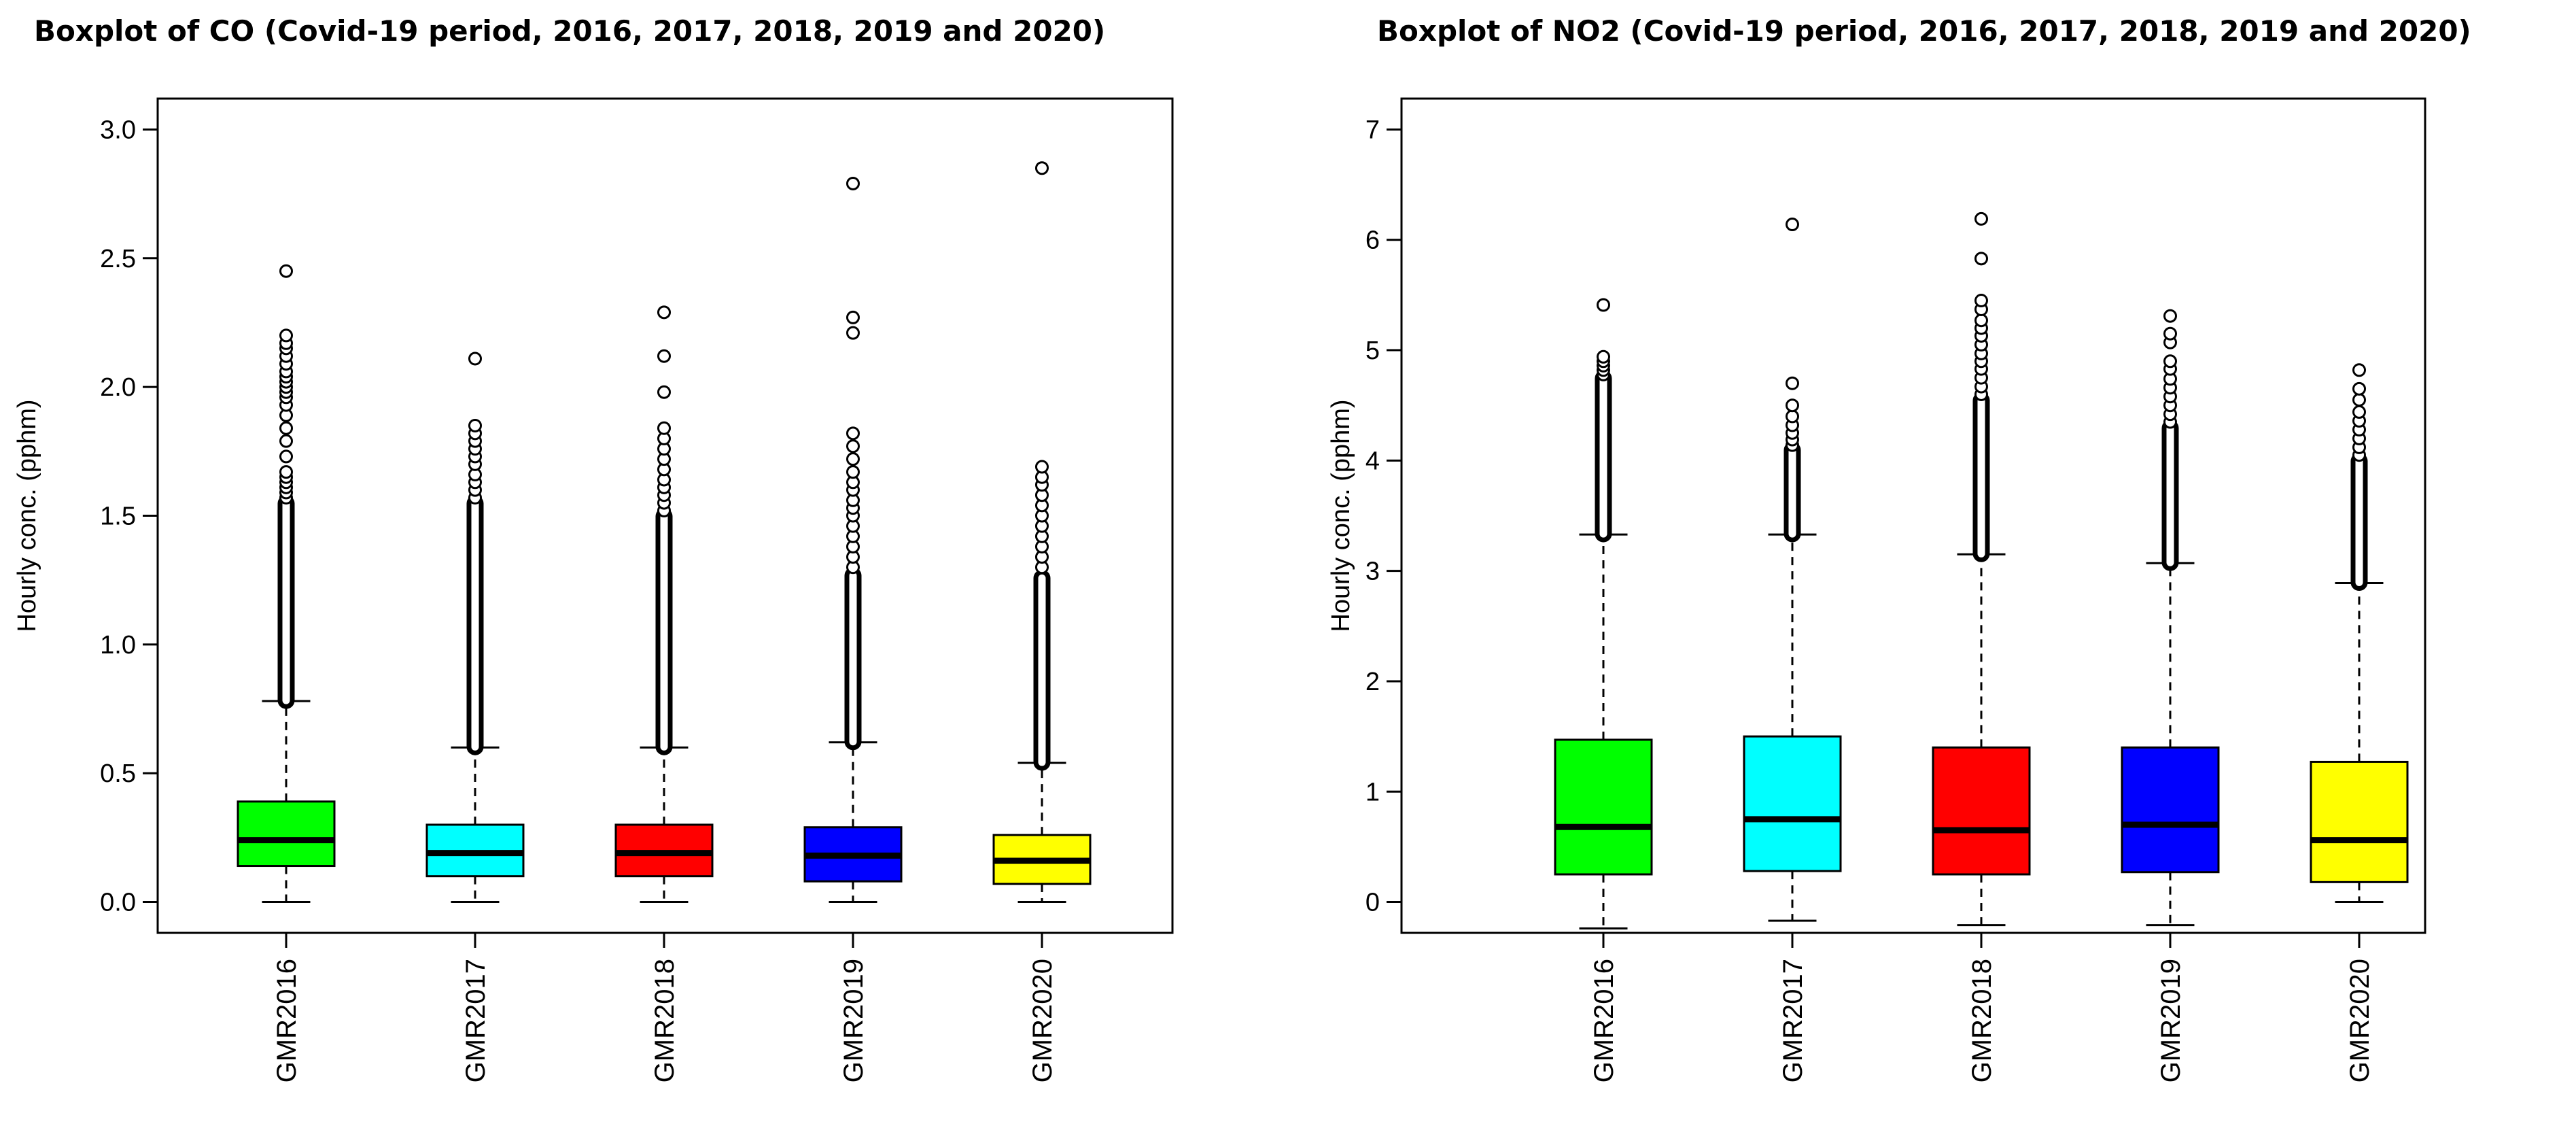  What do you see at coordinates (1372, 240) in the screenshot?
I see `y-tick-label: 6` at bounding box center [1372, 240].